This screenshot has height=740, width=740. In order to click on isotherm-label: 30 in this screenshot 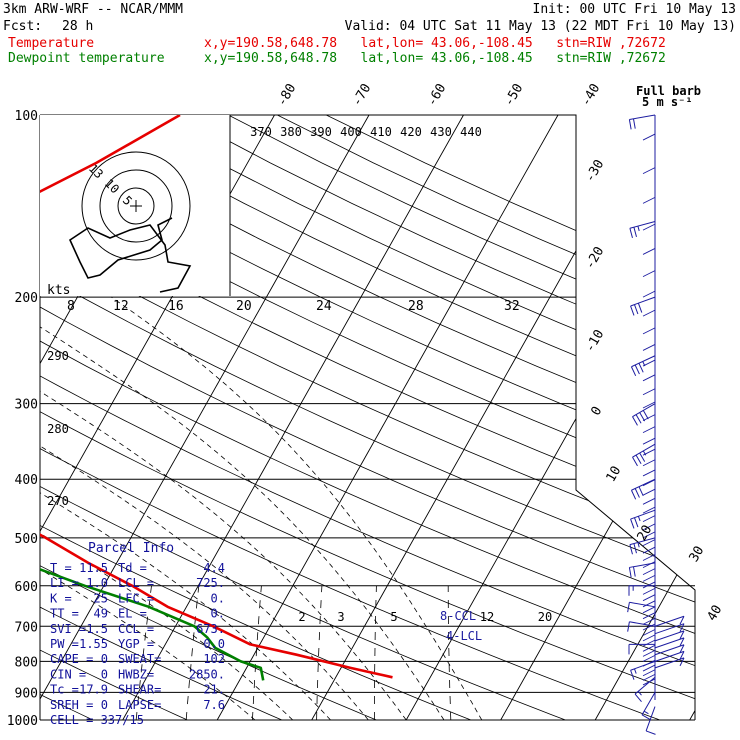, I will do `click(697, 554)`.